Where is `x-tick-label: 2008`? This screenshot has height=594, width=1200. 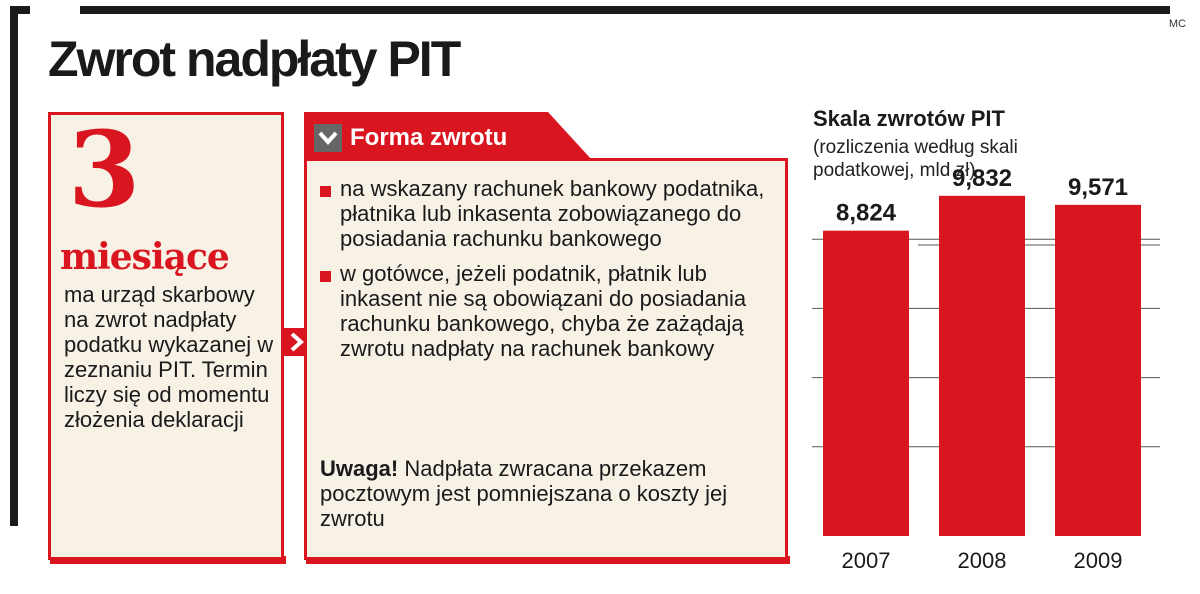 x-tick-label: 2008 is located at coordinates (982, 560).